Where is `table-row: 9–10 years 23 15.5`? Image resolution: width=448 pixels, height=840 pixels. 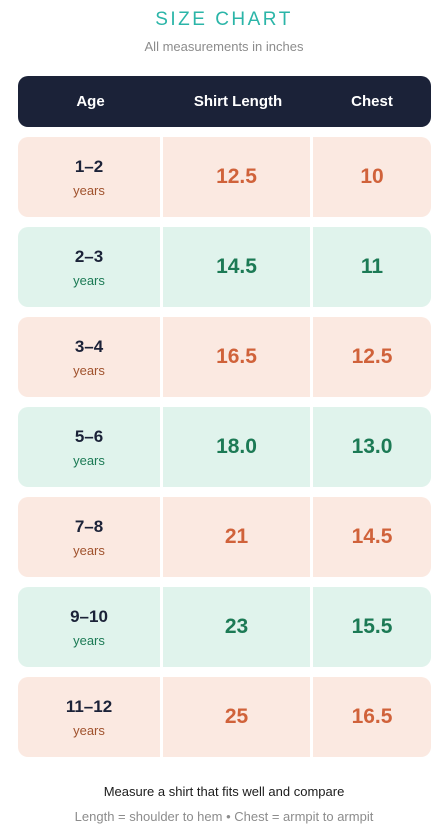
table-row: 9–10 years 23 15.5 is located at coordinates (224, 627).